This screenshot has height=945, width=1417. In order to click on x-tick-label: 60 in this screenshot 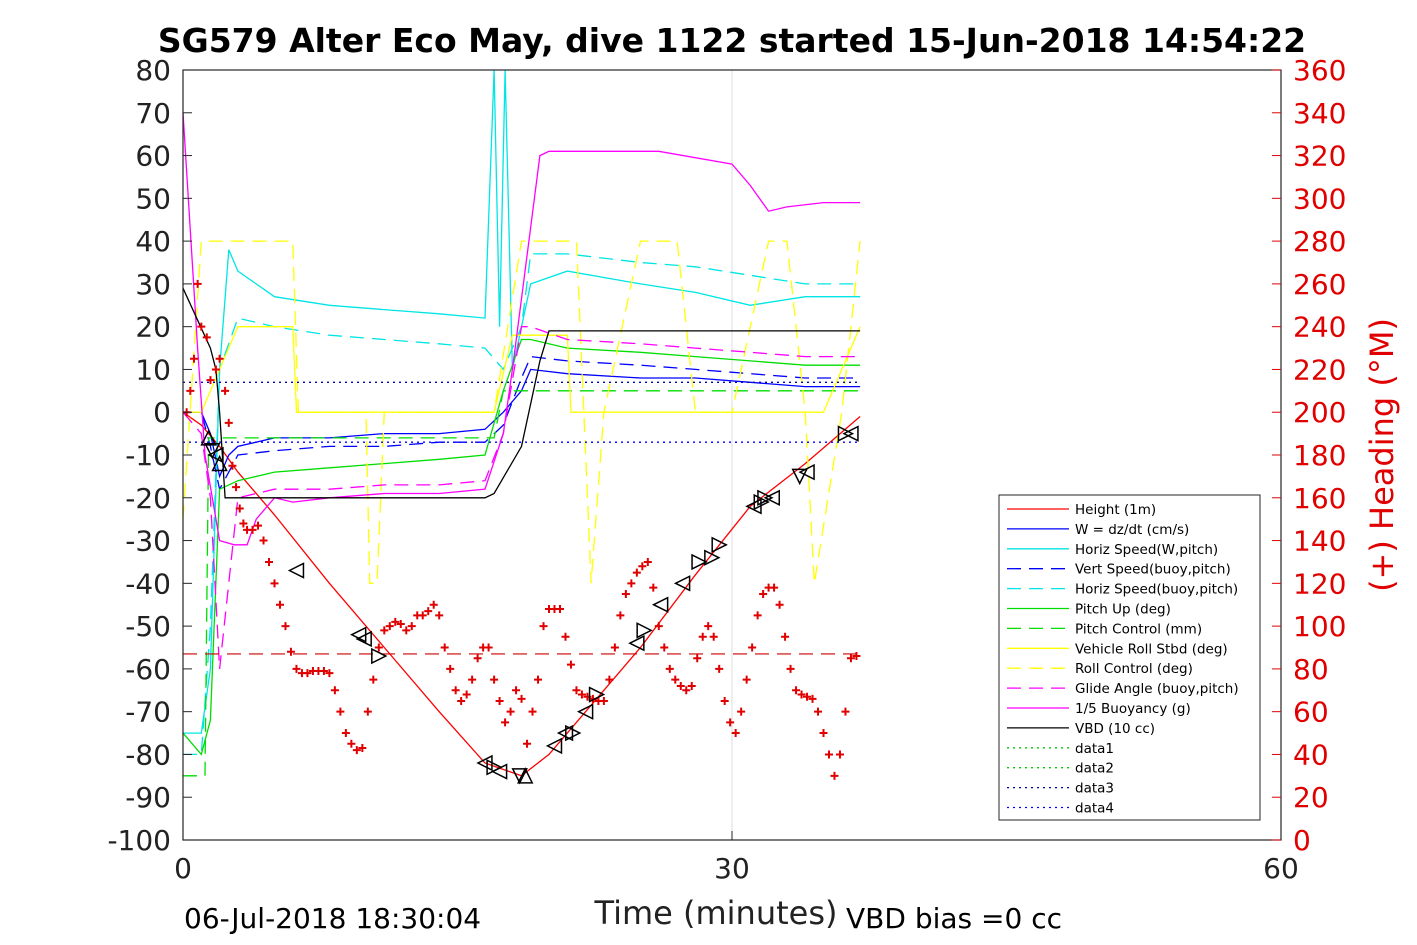, I will do `click(1281, 868)`.